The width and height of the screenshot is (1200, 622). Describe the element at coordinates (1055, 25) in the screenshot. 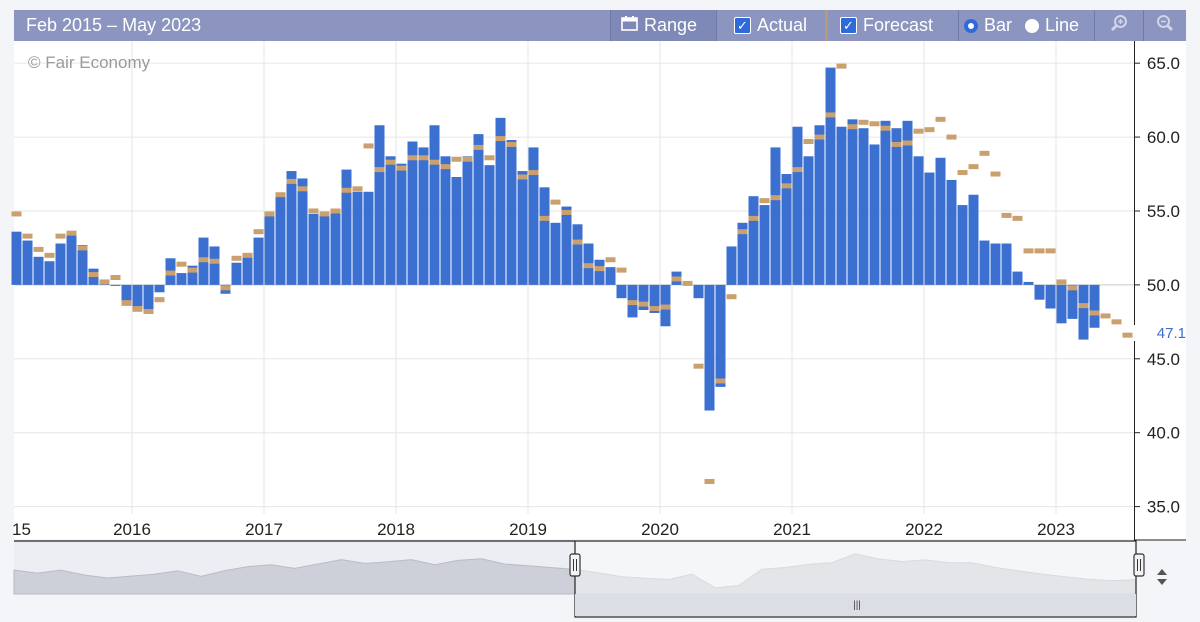

I see `line-option: Line` at that location.